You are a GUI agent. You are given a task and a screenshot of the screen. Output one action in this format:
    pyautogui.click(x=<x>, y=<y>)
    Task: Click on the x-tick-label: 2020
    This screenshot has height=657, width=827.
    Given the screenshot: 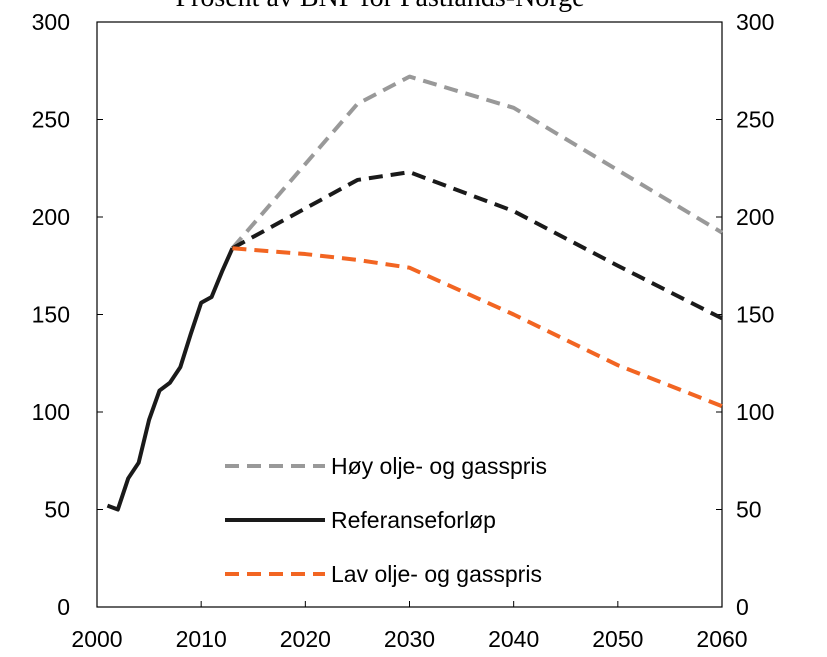 What is the action you would take?
    pyautogui.click(x=305, y=639)
    